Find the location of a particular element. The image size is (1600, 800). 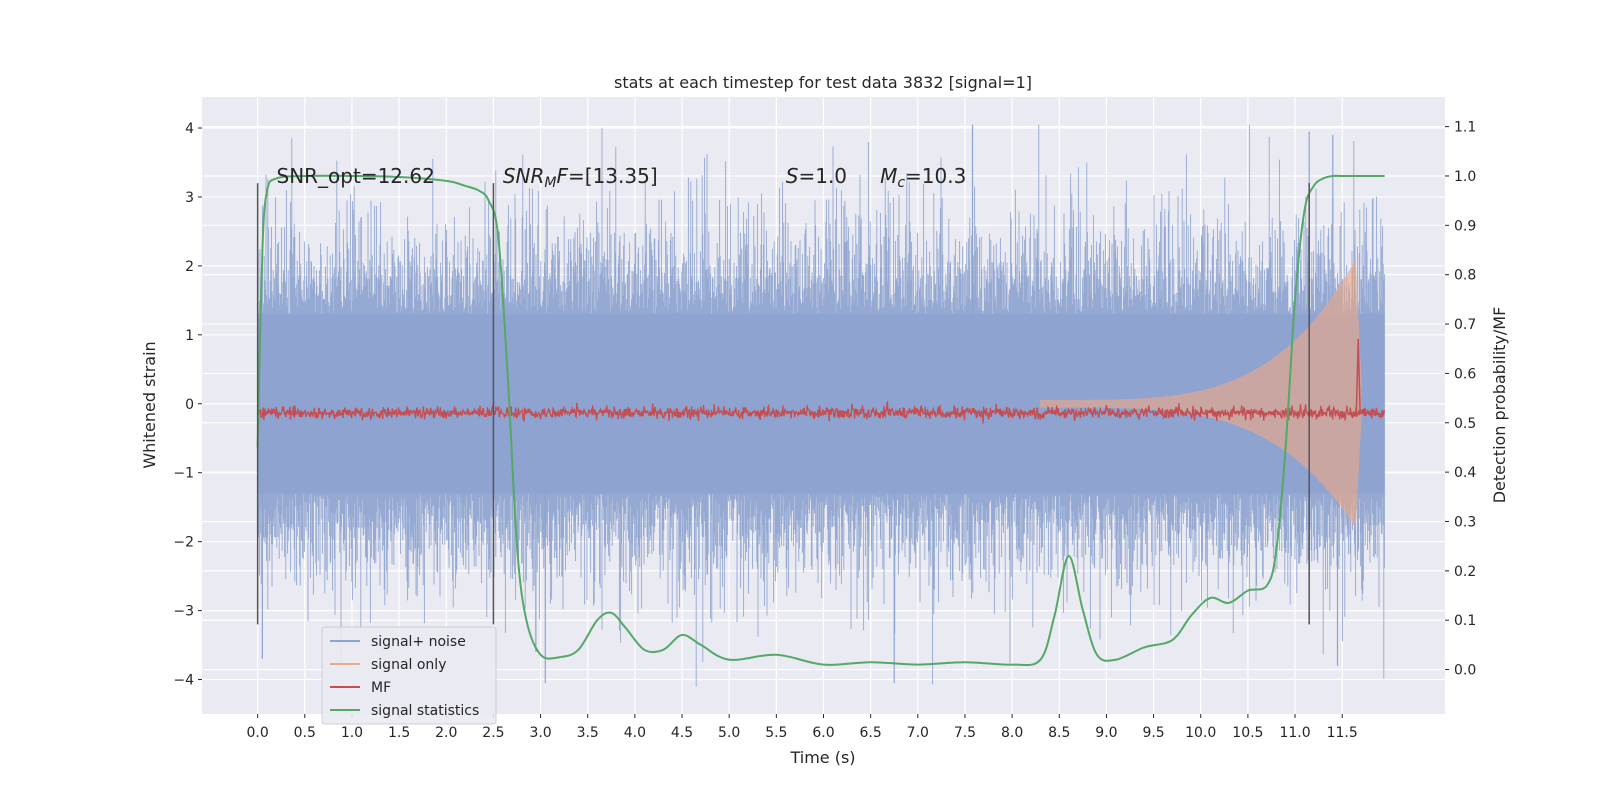

annotation: SNRMF=[13.35] is located at coordinates (580, 177).